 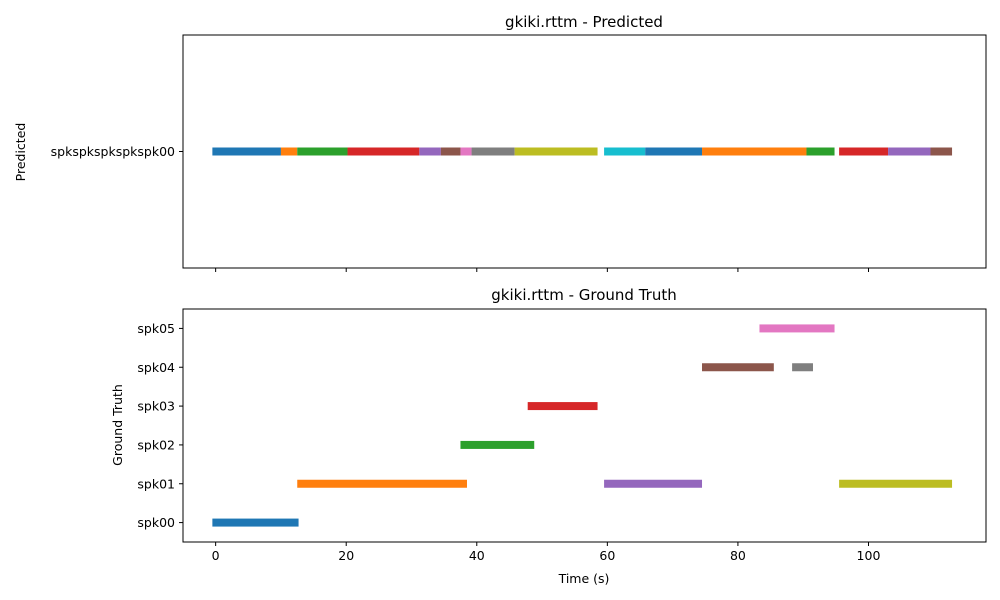 I want to click on ground-truth-y-tick-label: spk05, so click(x=156, y=328).